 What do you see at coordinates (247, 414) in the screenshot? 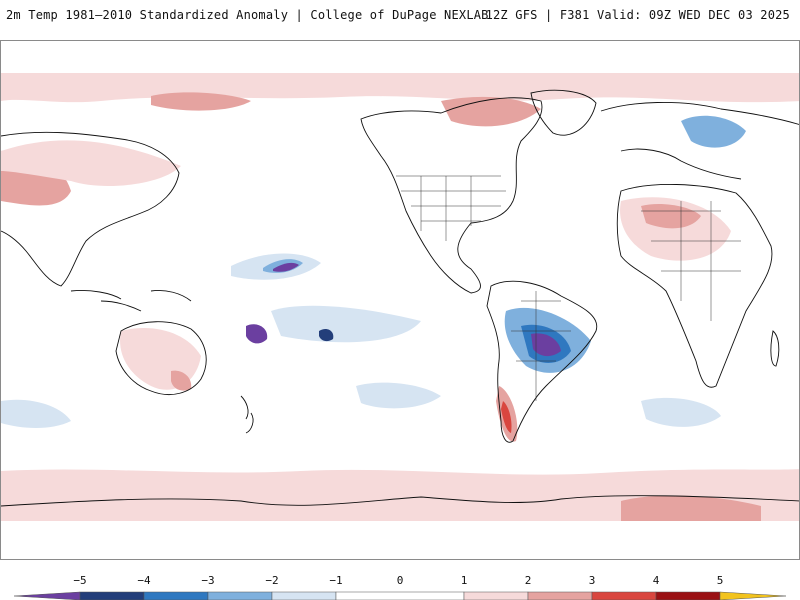
I see `new-zealand-coast` at bounding box center [247, 414].